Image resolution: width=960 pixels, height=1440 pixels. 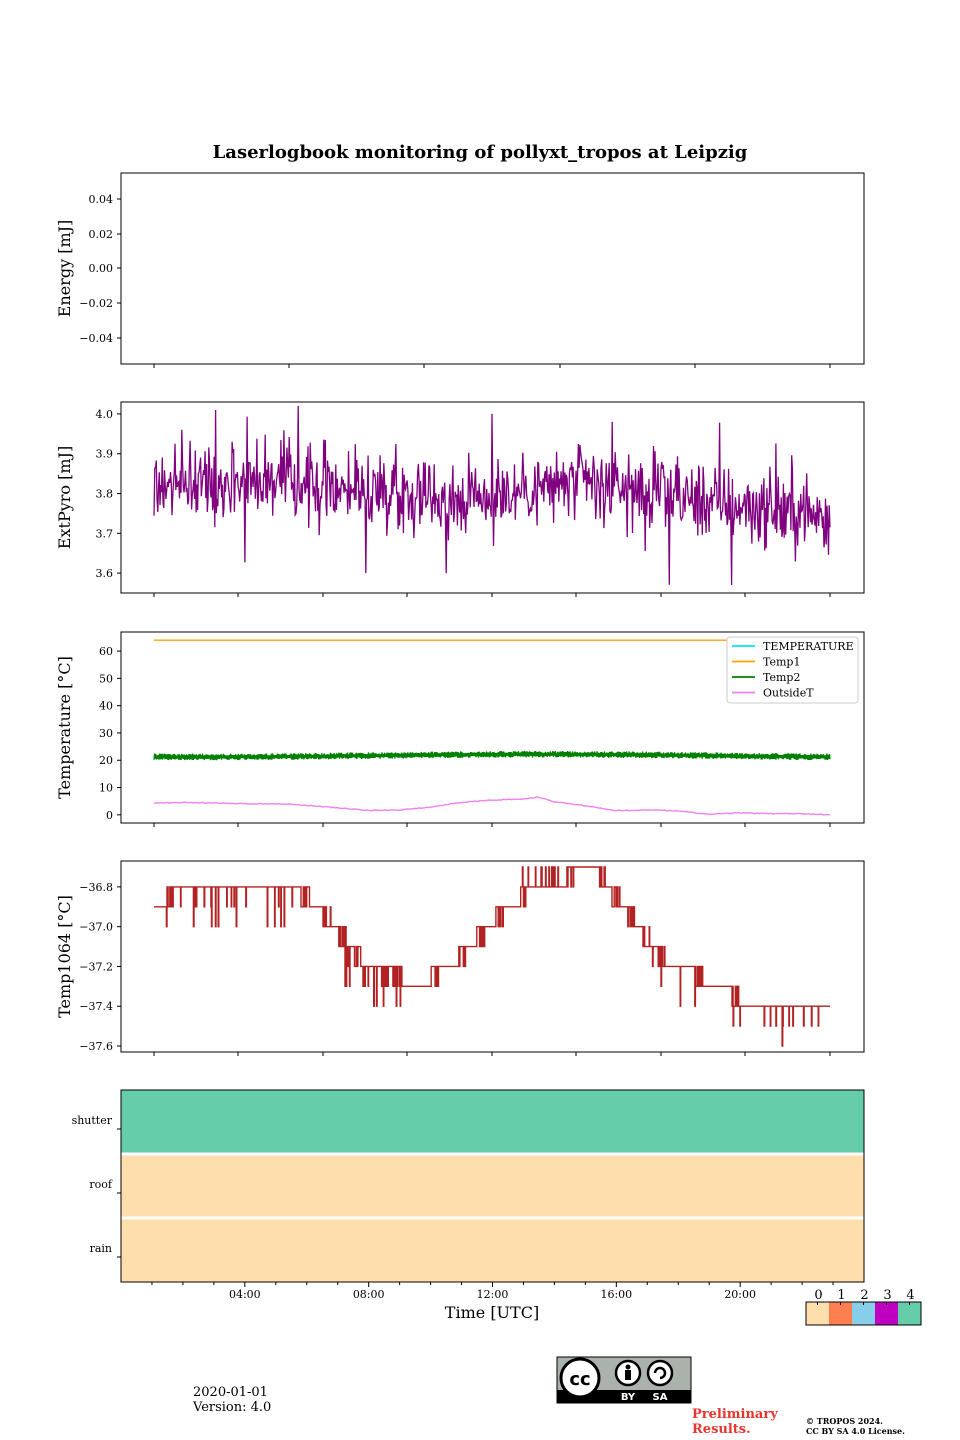 I want to click on temp1064-ytick-label: −37.6, so click(x=96, y=1046).